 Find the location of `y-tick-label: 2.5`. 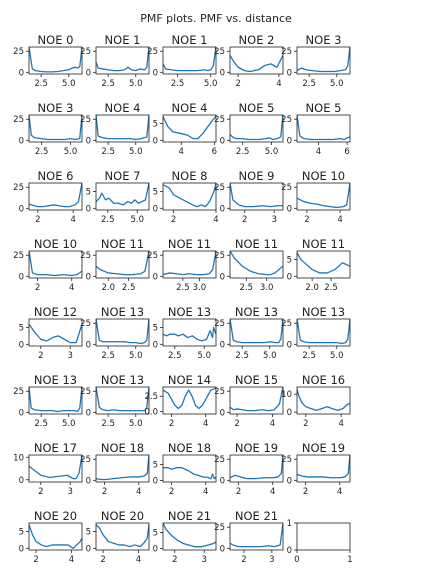

y-tick-label: 2.5 is located at coordinates (151, 397).